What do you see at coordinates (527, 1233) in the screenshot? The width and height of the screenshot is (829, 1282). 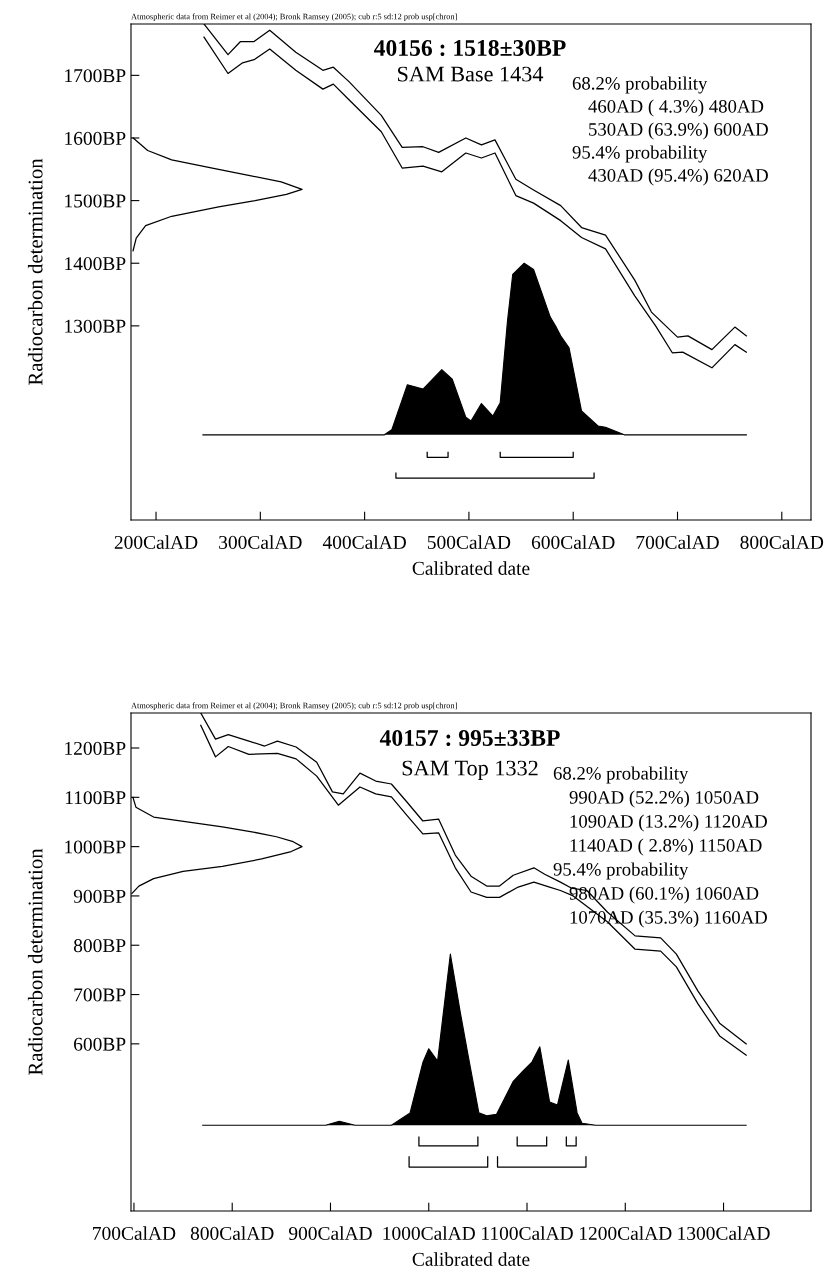 I see `x-tick-label: 1100CalAD` at bounding box center [527, 1233].